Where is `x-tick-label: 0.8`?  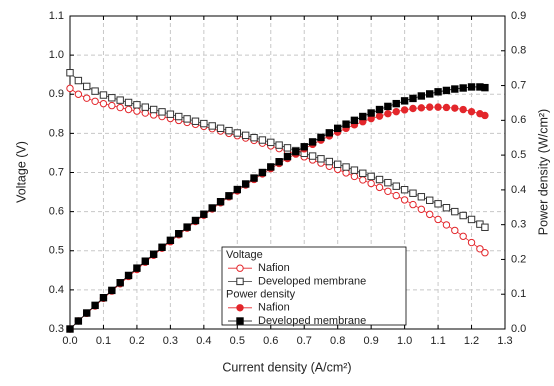
x-tick-label: 0.8 is located at coordinates (337, 341).